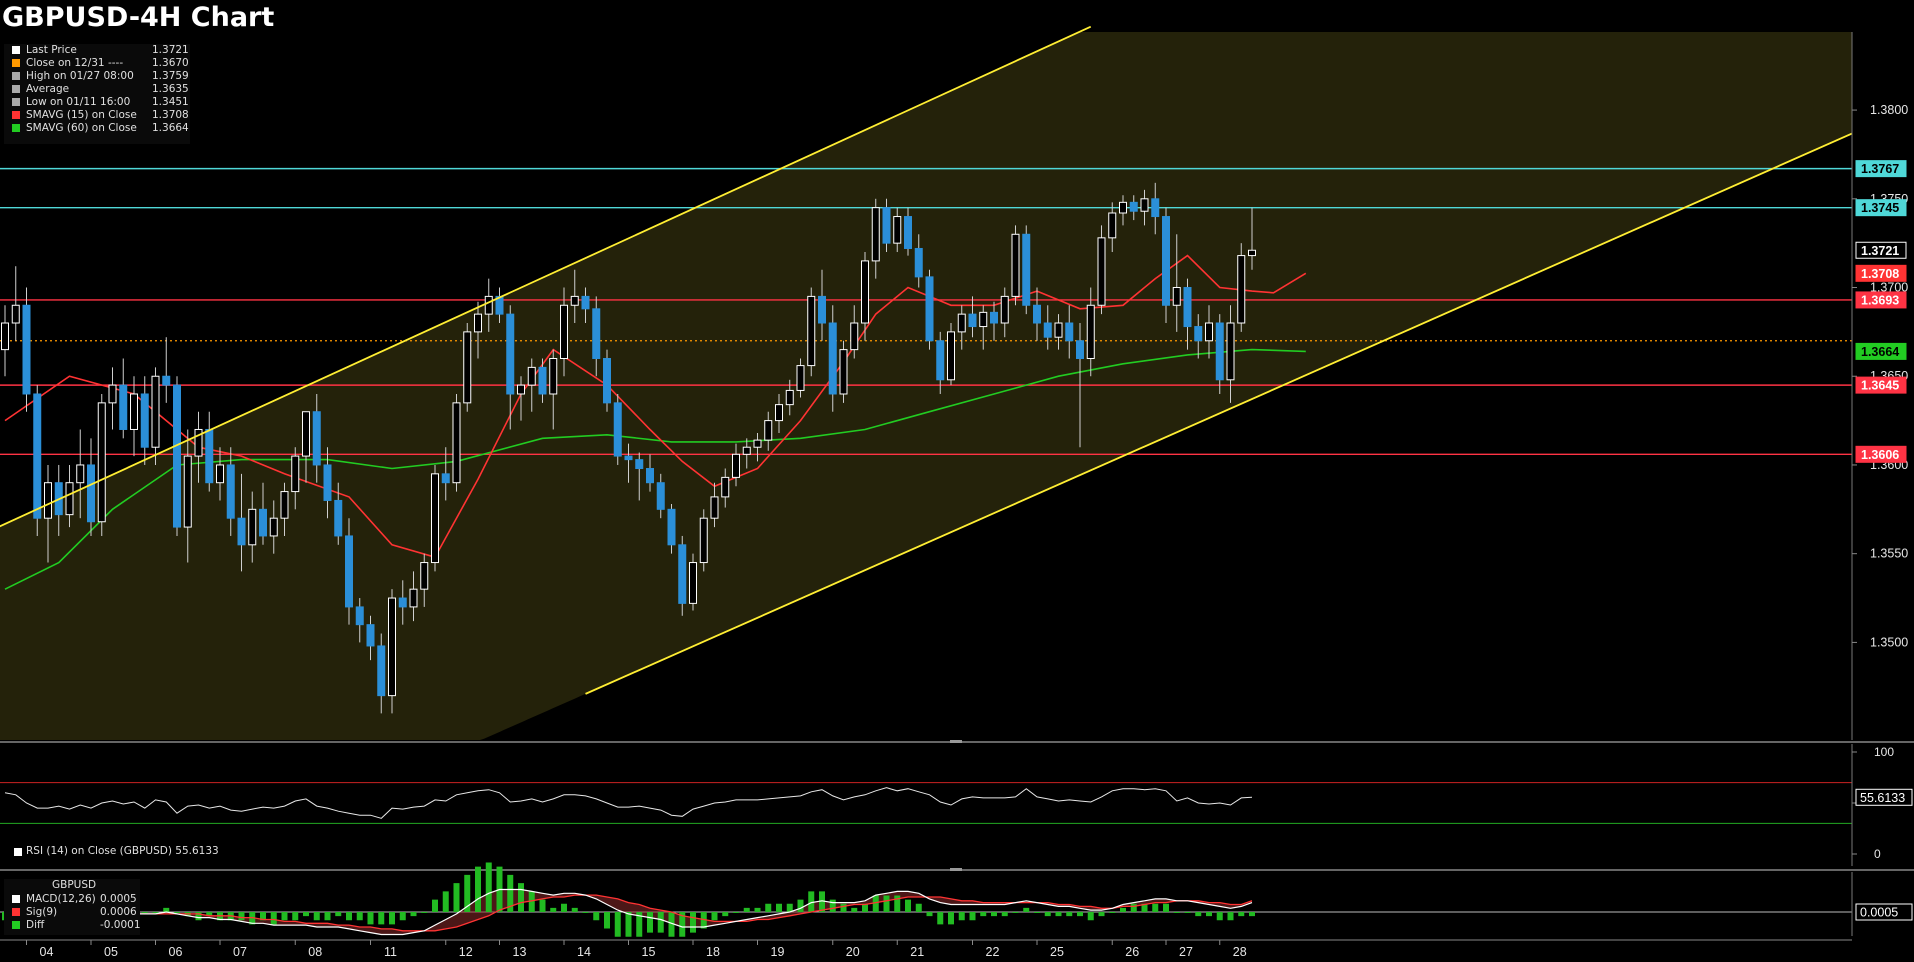 This screenshot has width=1914, height=962. What do you see at coordinates (97, 115) in the screenshot?
I see `legend-row: SMAVG (15) on Close 1.3708` at bounding box center [97, 115].